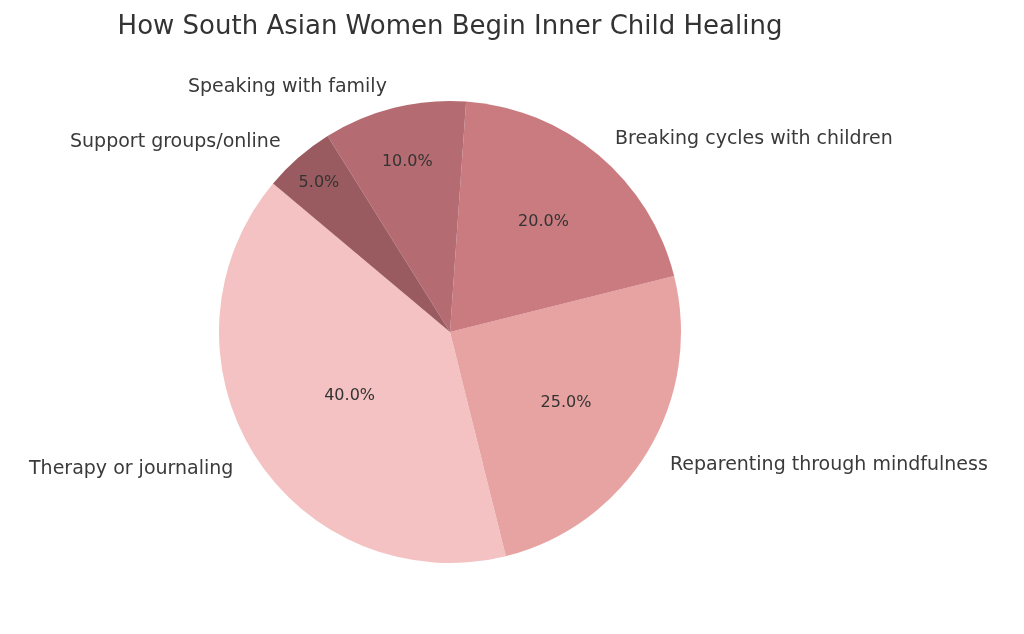 Image resolution: width=1024 pixels, height=634 pixels. What do you see at coordinates (287, 85) in the screenshot?
I see `slice-label: Speaking with family` at bounding box center [287, 85].